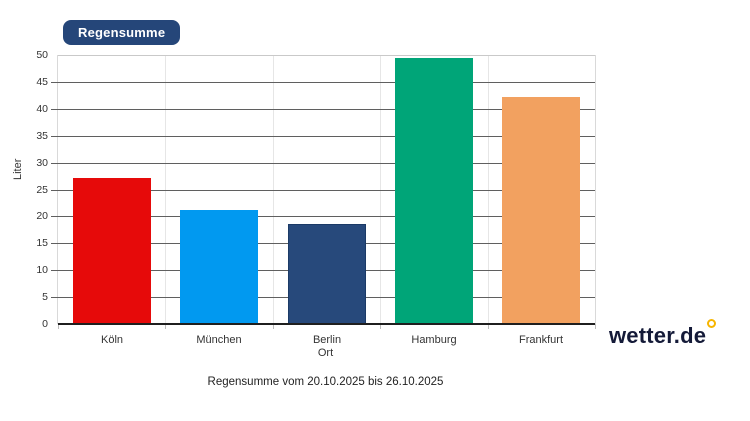 Image resolution: width=750 pixels, height=421 pixels. I want to click on bar-hamburg, so click(434, 191).